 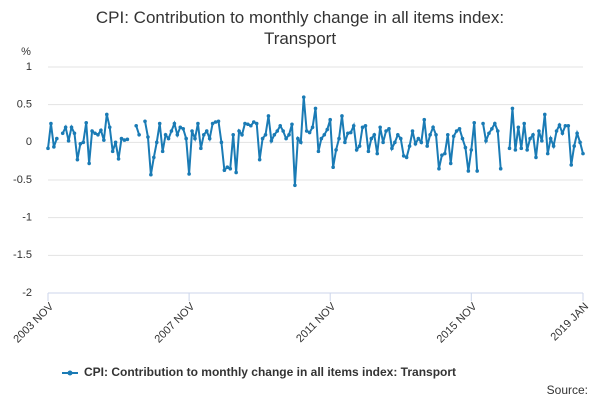 I want to click on y-tick-label: -1, so click(x=27, y=218).